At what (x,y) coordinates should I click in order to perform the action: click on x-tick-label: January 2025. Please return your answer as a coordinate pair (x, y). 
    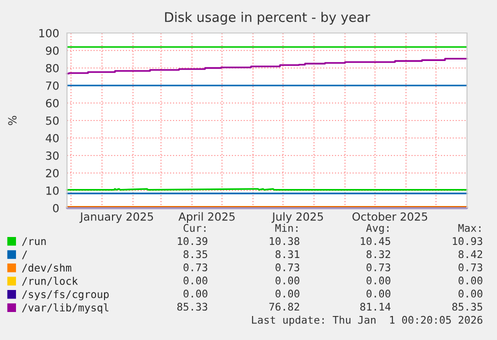
    Looking at the image, I should click on (116, 217).